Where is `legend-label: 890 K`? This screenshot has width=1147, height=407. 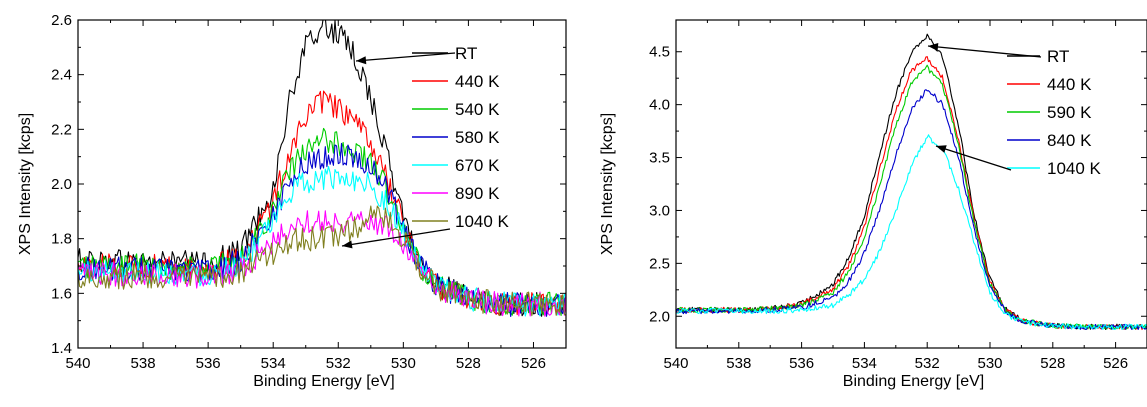 legend-label: 890 K is located at coordinates (477, 193).